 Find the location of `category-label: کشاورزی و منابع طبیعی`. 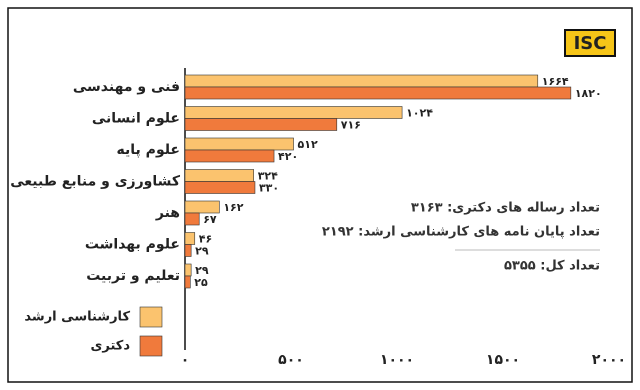

category-label: کشاورزی و منابع طبیعی is located at coordinates (95, 182).